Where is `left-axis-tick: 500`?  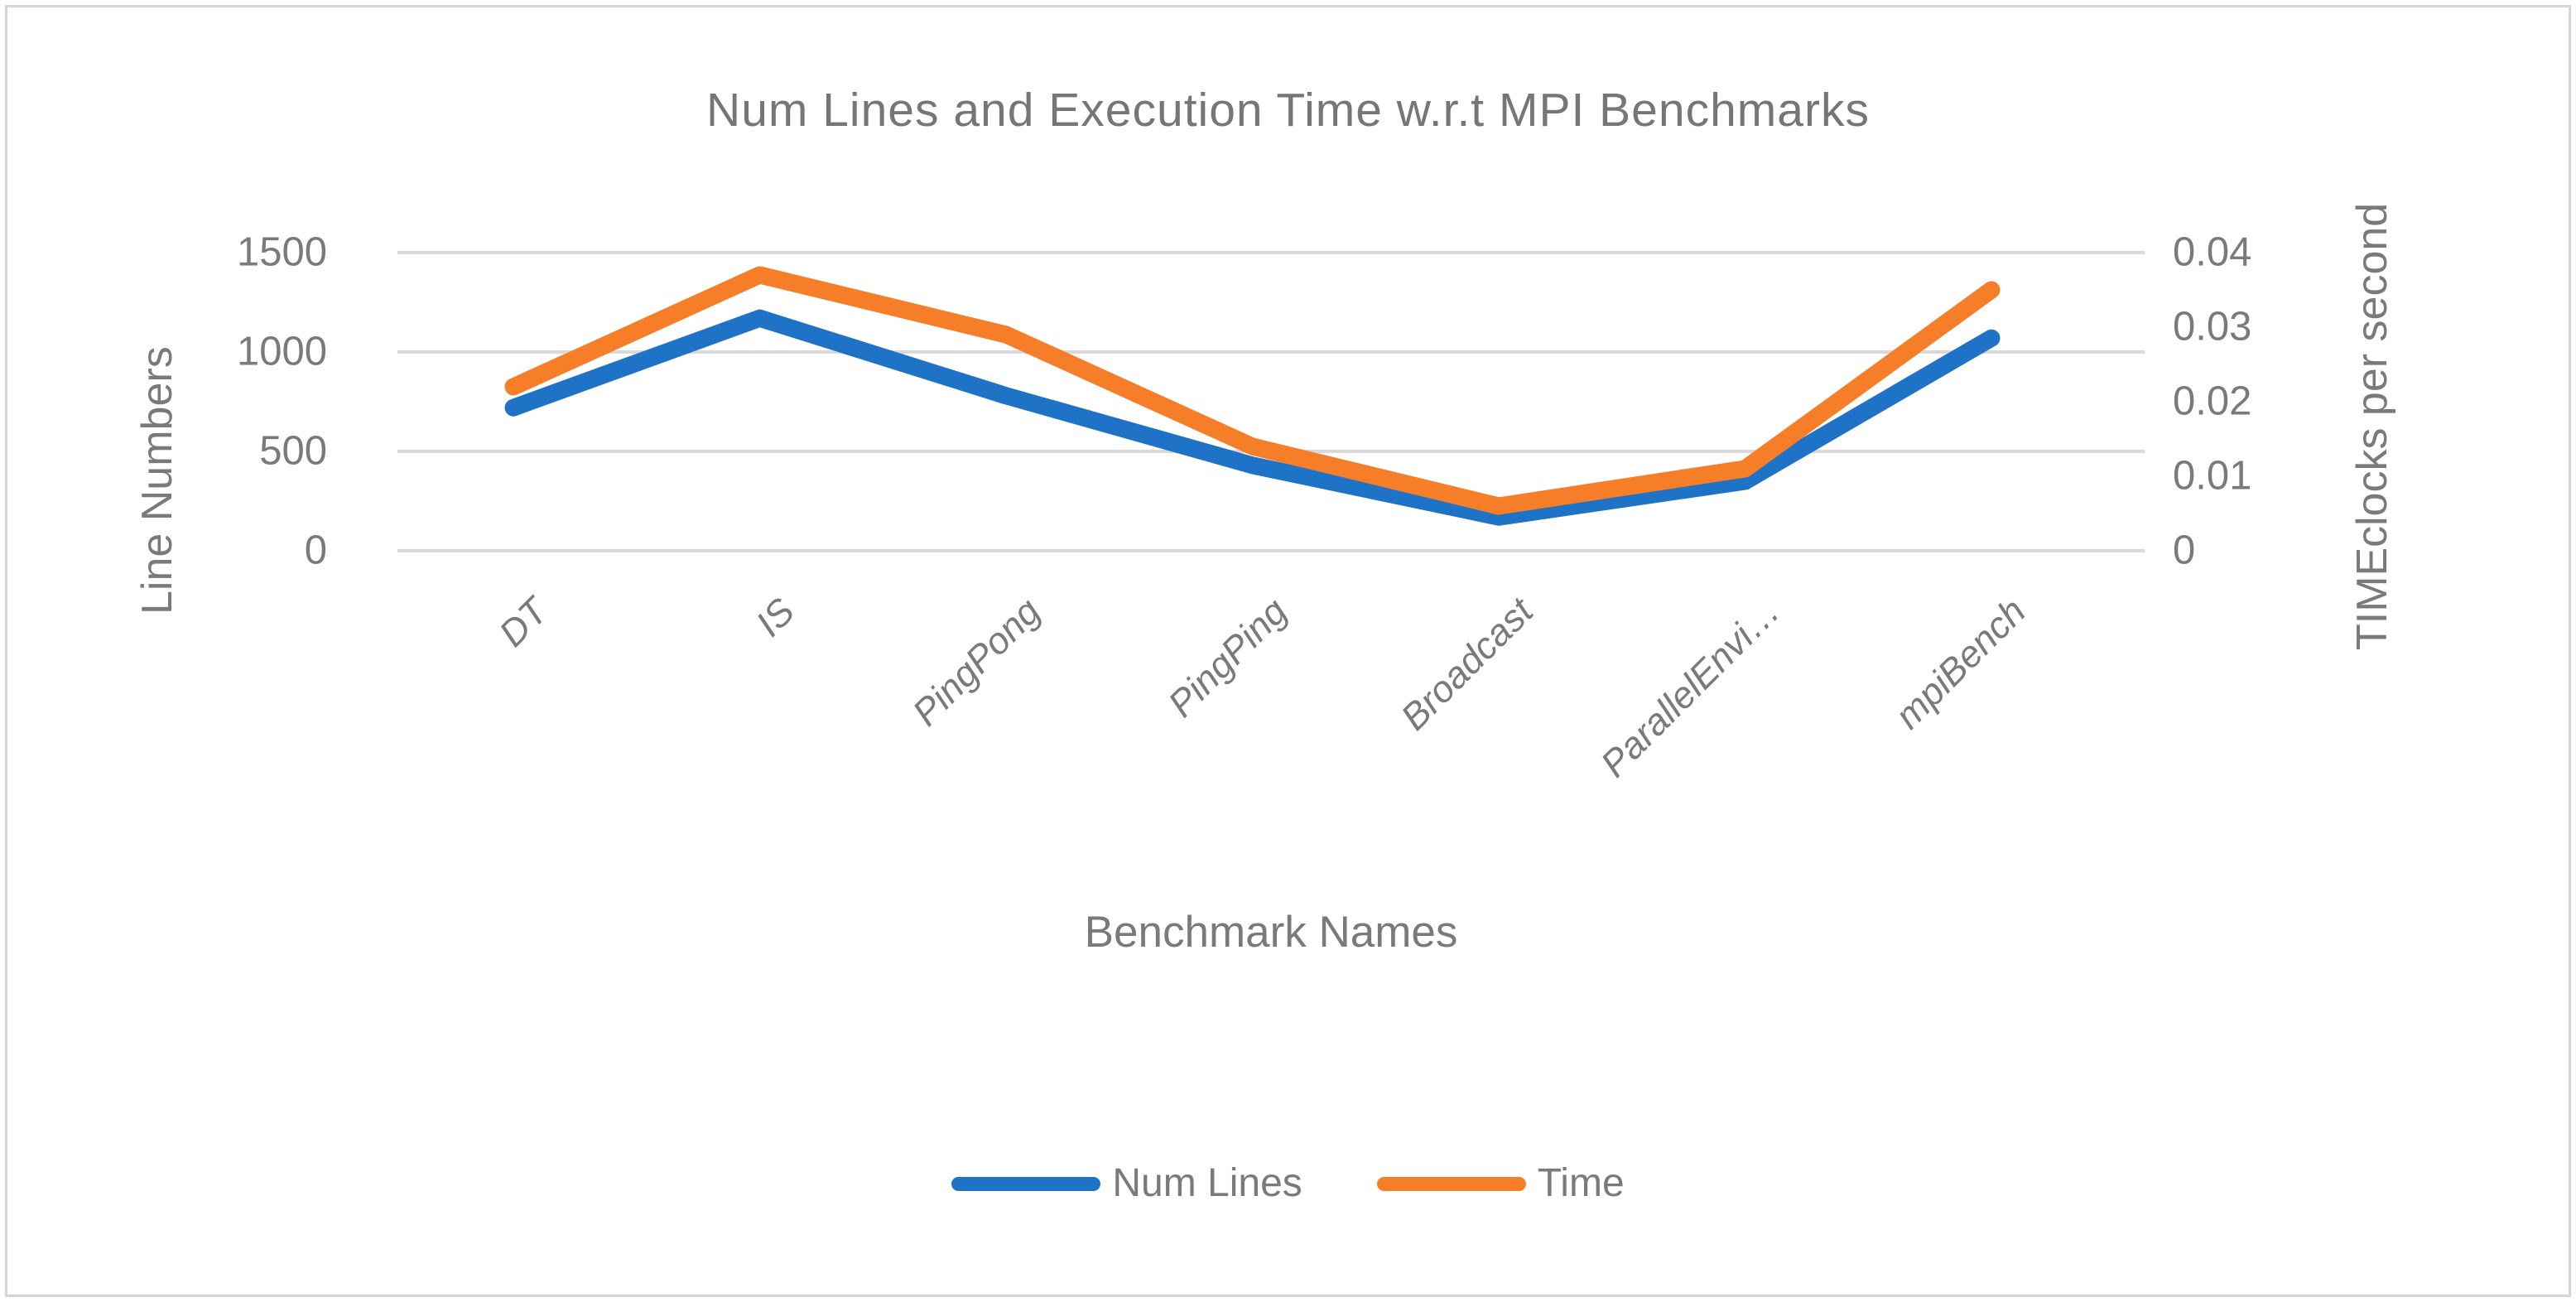
left-axis-tick: 500 is located at coordinates (293, 451).